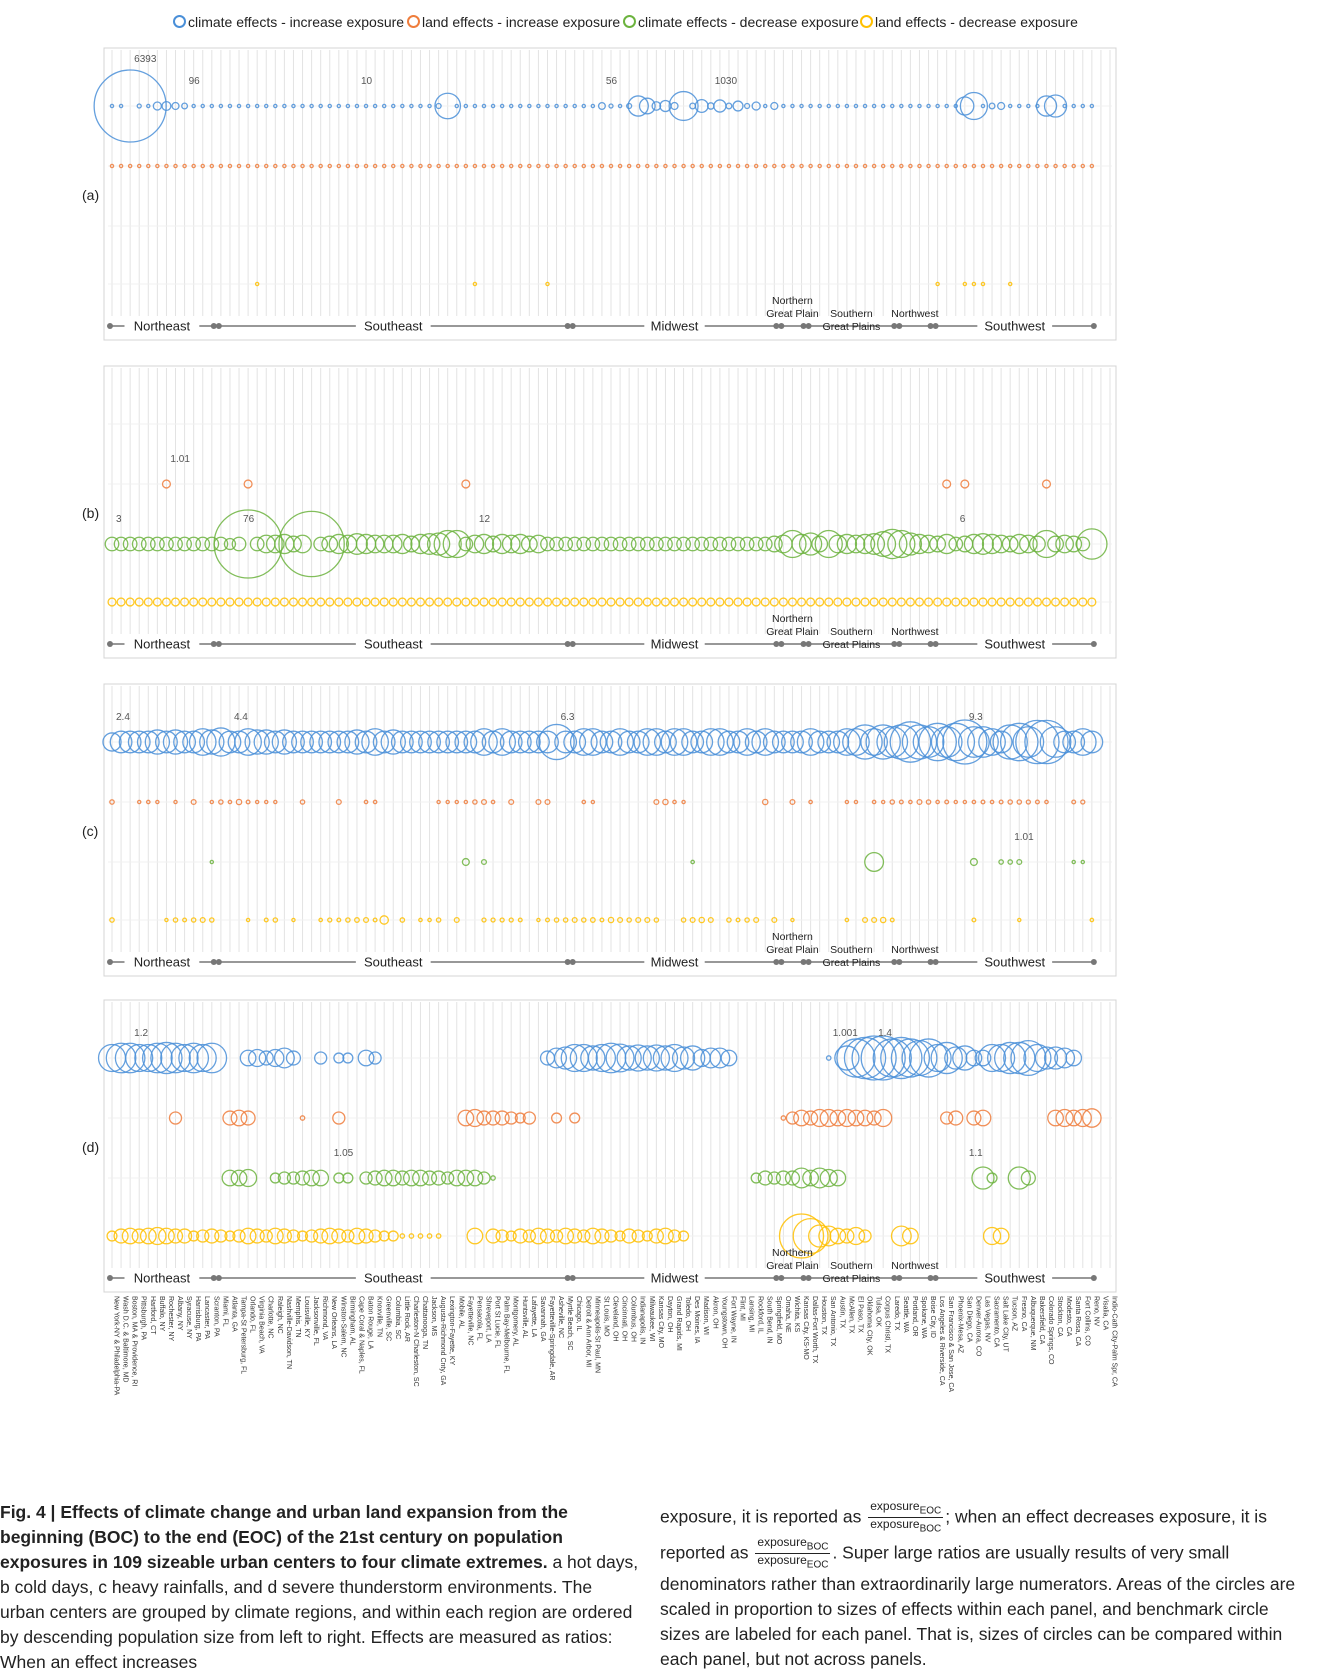  Describe the element at coordinates (792, 950) in the screenshot. I see `region-label-line: Great Plain` at that location.